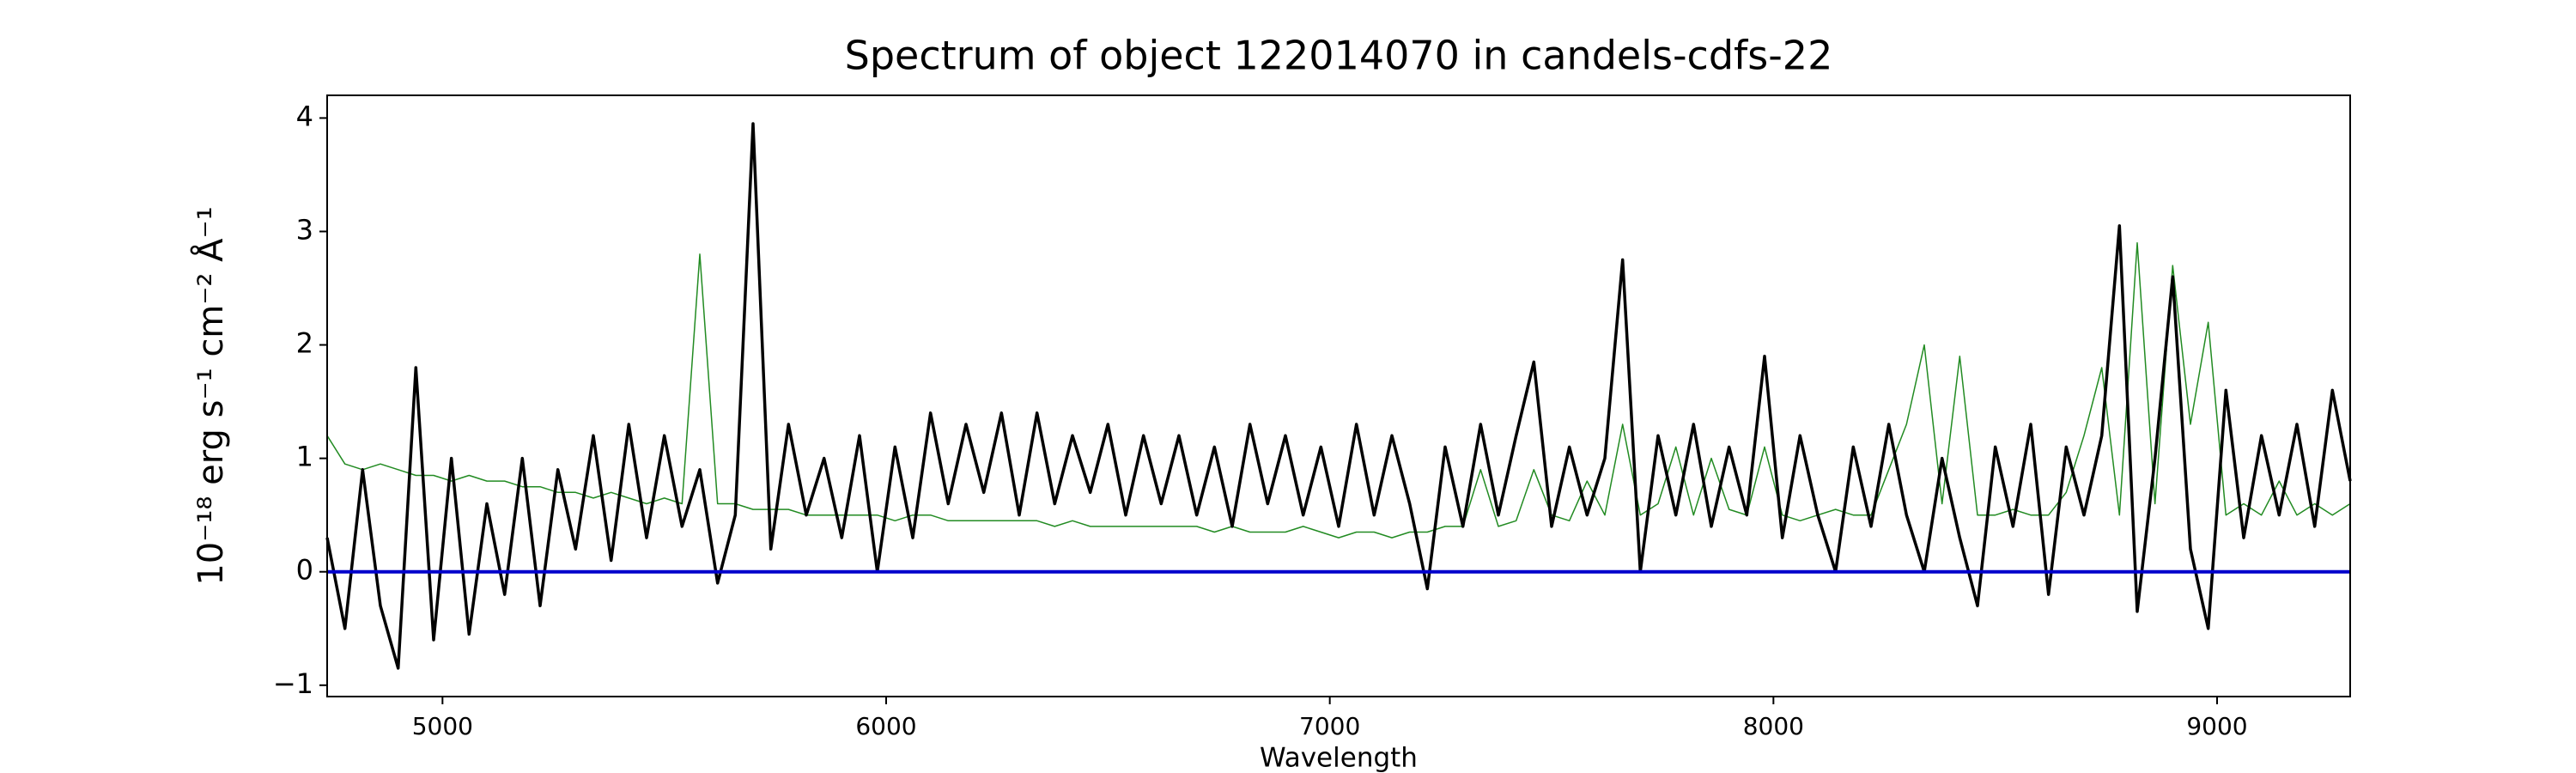 Image resolution: width=2576 pixels, height=773 pixels. What do you see at coordinates (1330, 726) in the screenshot?
I see `x-tick-label: 7000` at bounding box center [1330, 726].